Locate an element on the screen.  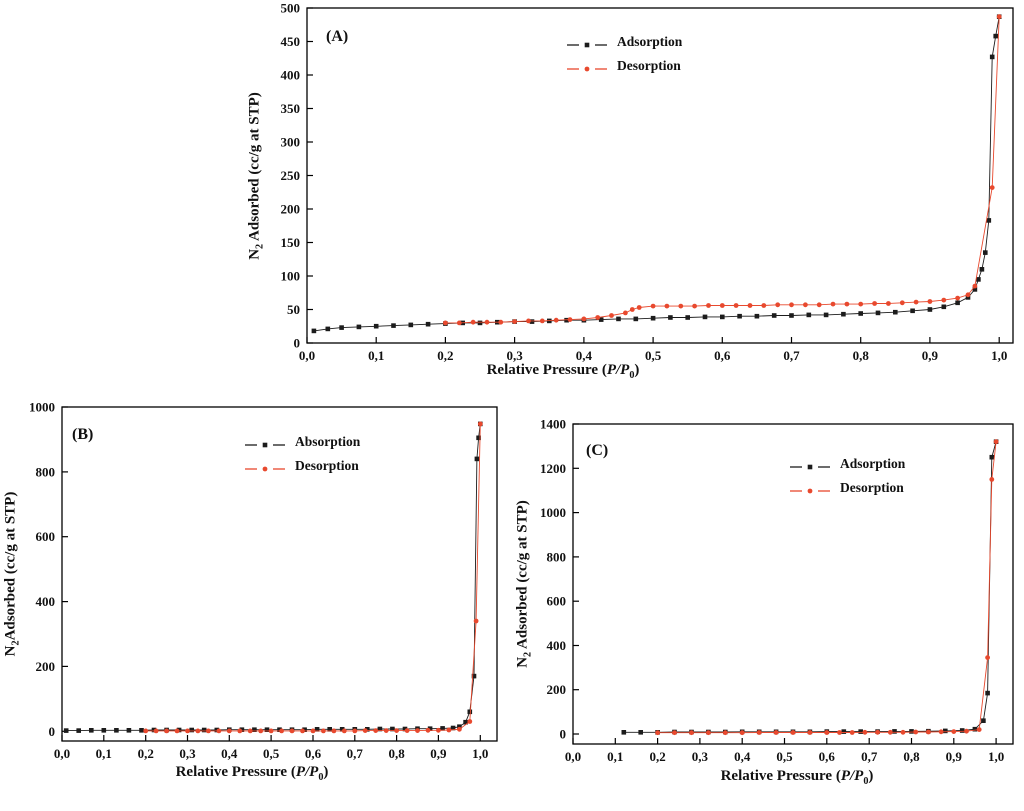
legend-a: Adsorption Desorption is located at coordinates (623, 54).